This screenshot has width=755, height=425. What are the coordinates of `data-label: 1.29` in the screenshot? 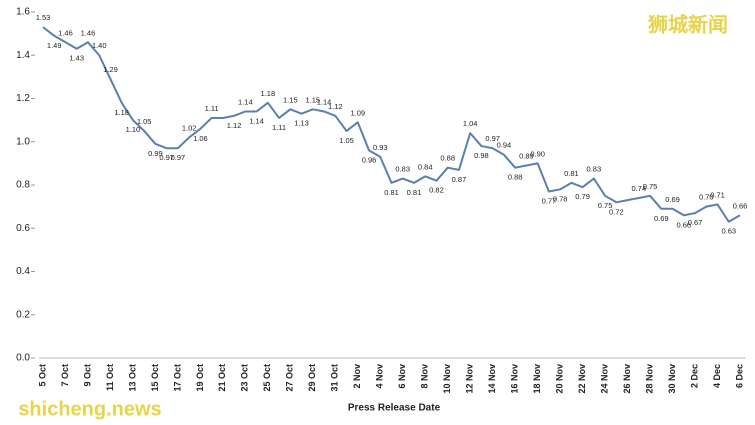 It's located at (110, 69).